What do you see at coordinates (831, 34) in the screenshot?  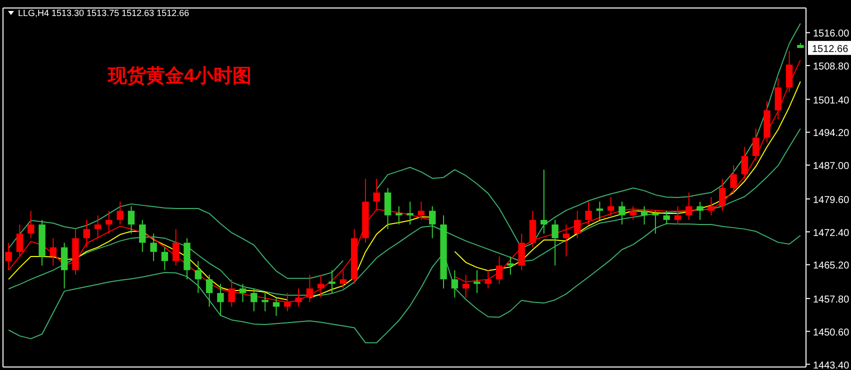 I see `y-tick-label: 1516.00` at bounding box center [831, 34].